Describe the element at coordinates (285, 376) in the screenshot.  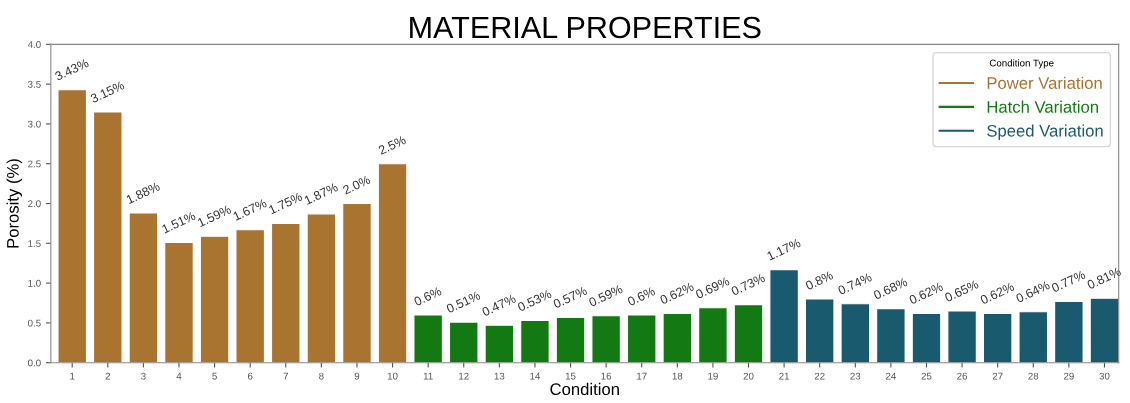
I see `x-tick-label: 7` at that location.